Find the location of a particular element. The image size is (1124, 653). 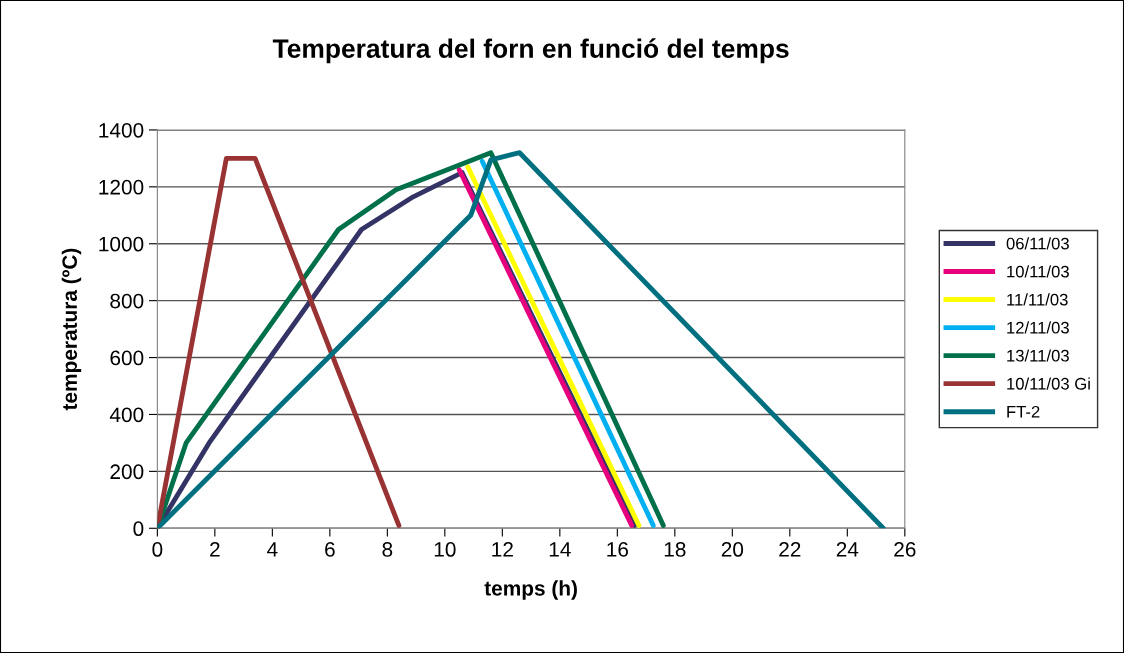

x-tick-label: 0 is located at coordinates (157, 549).